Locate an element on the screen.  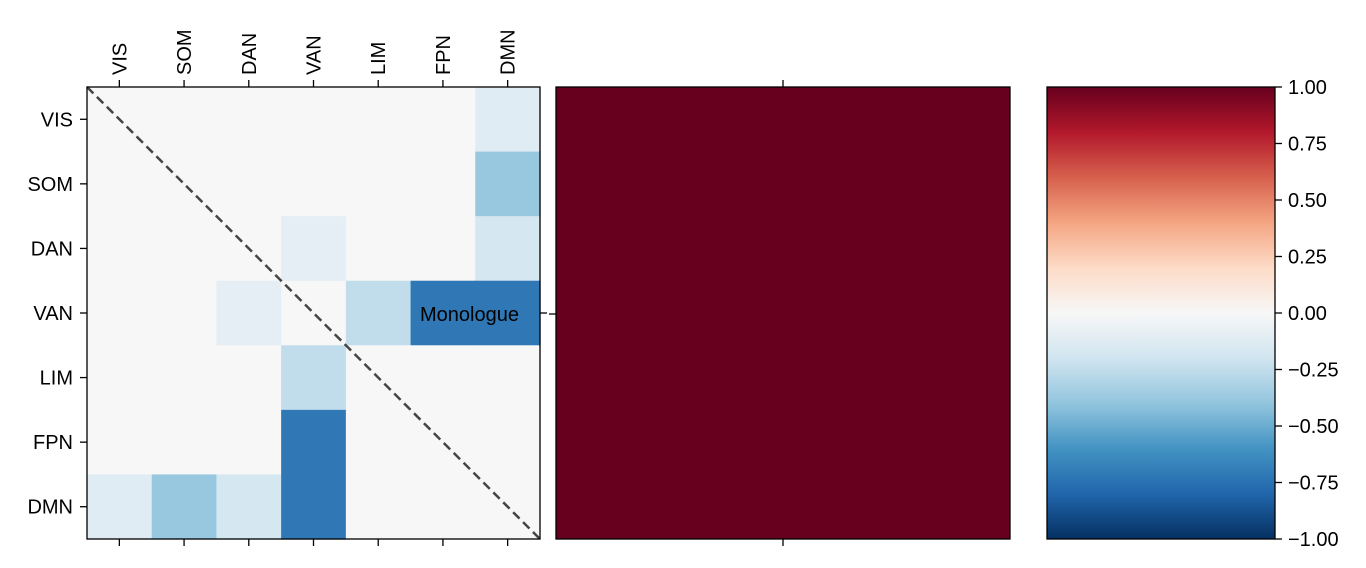
colorbar-tick-label: 0.00 is located at coordinates (1307, 314).